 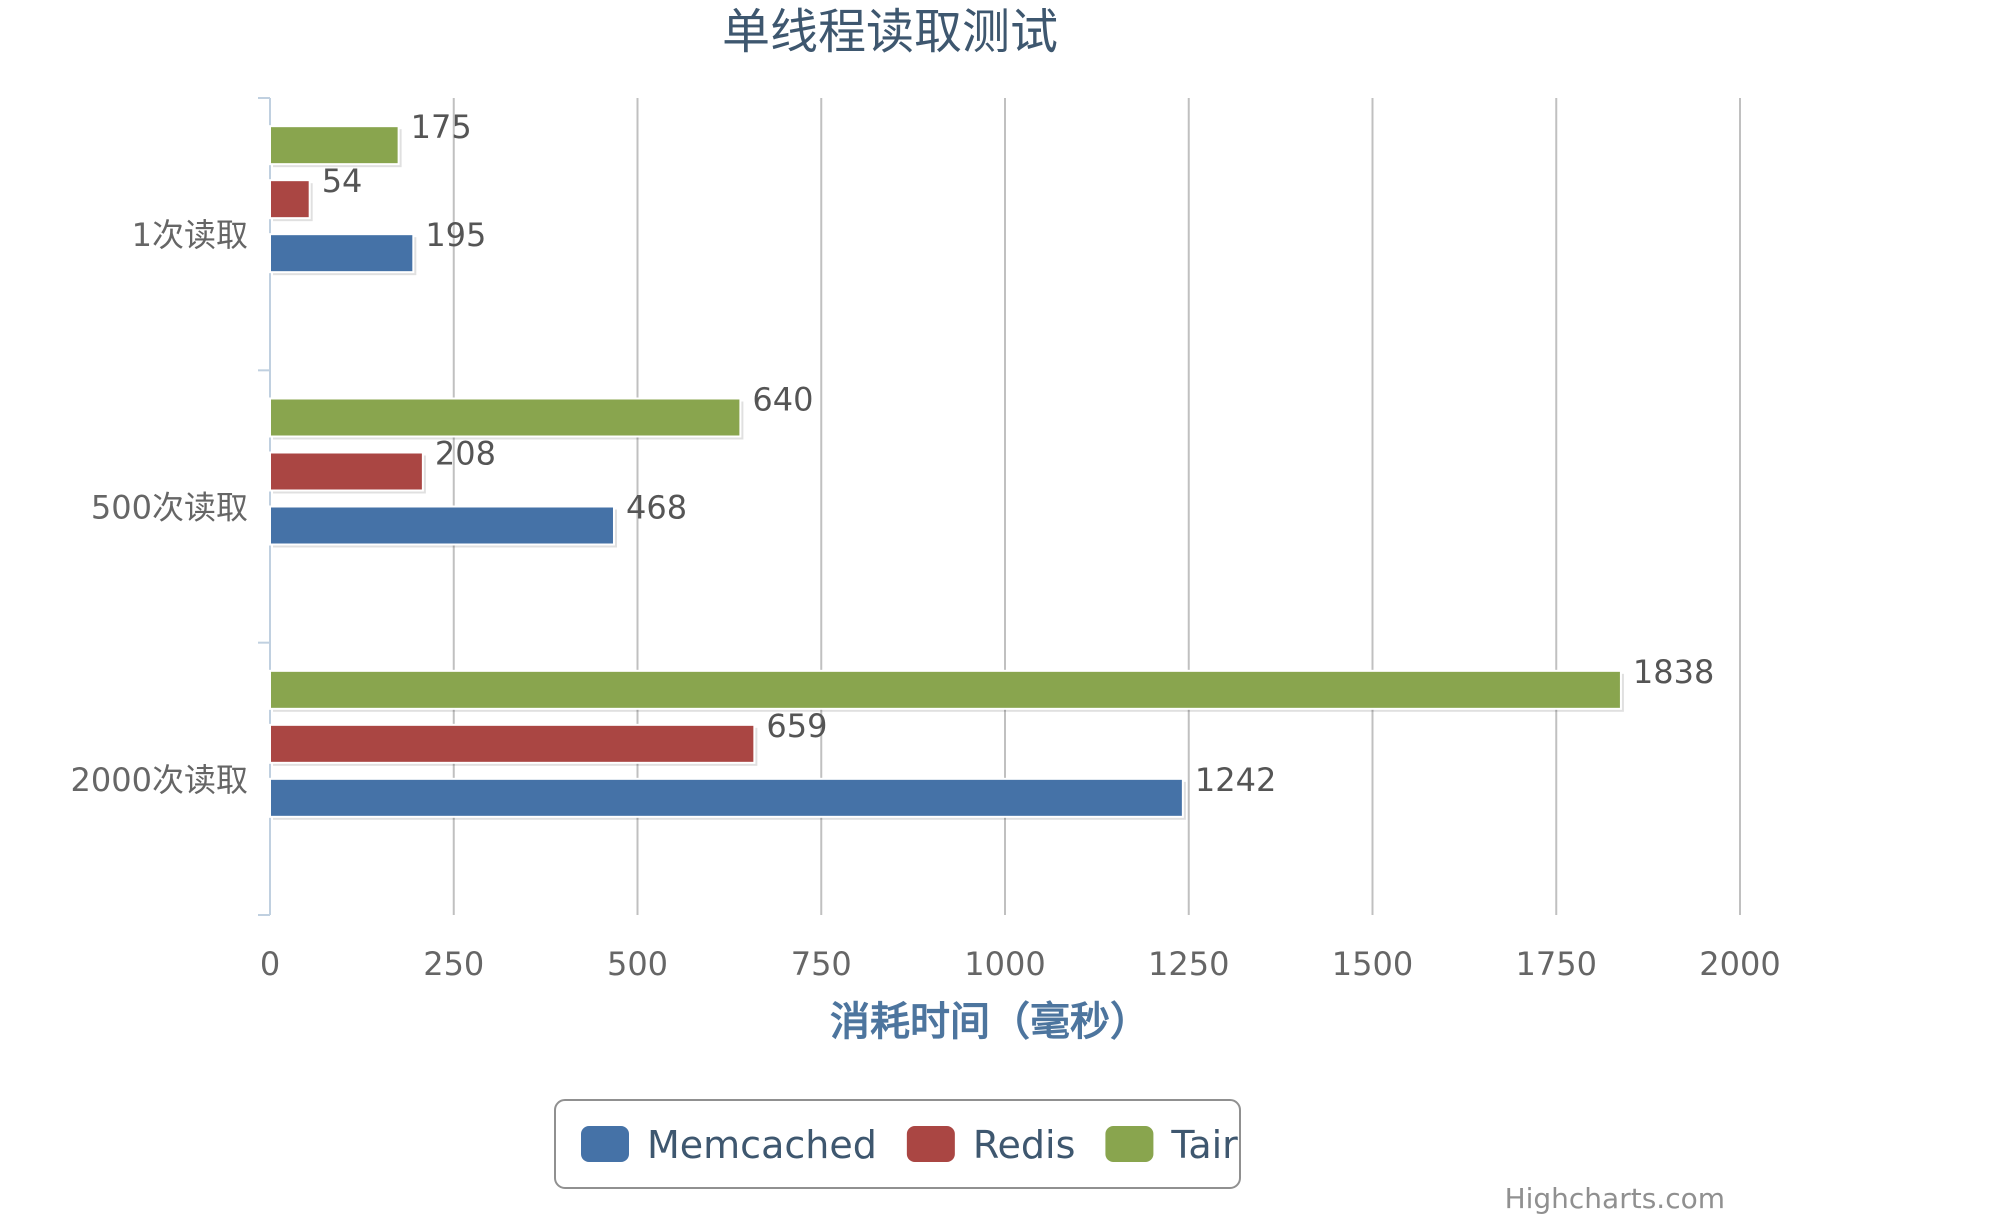 I want to click on data-label: 175, so click(x=441, y=127).